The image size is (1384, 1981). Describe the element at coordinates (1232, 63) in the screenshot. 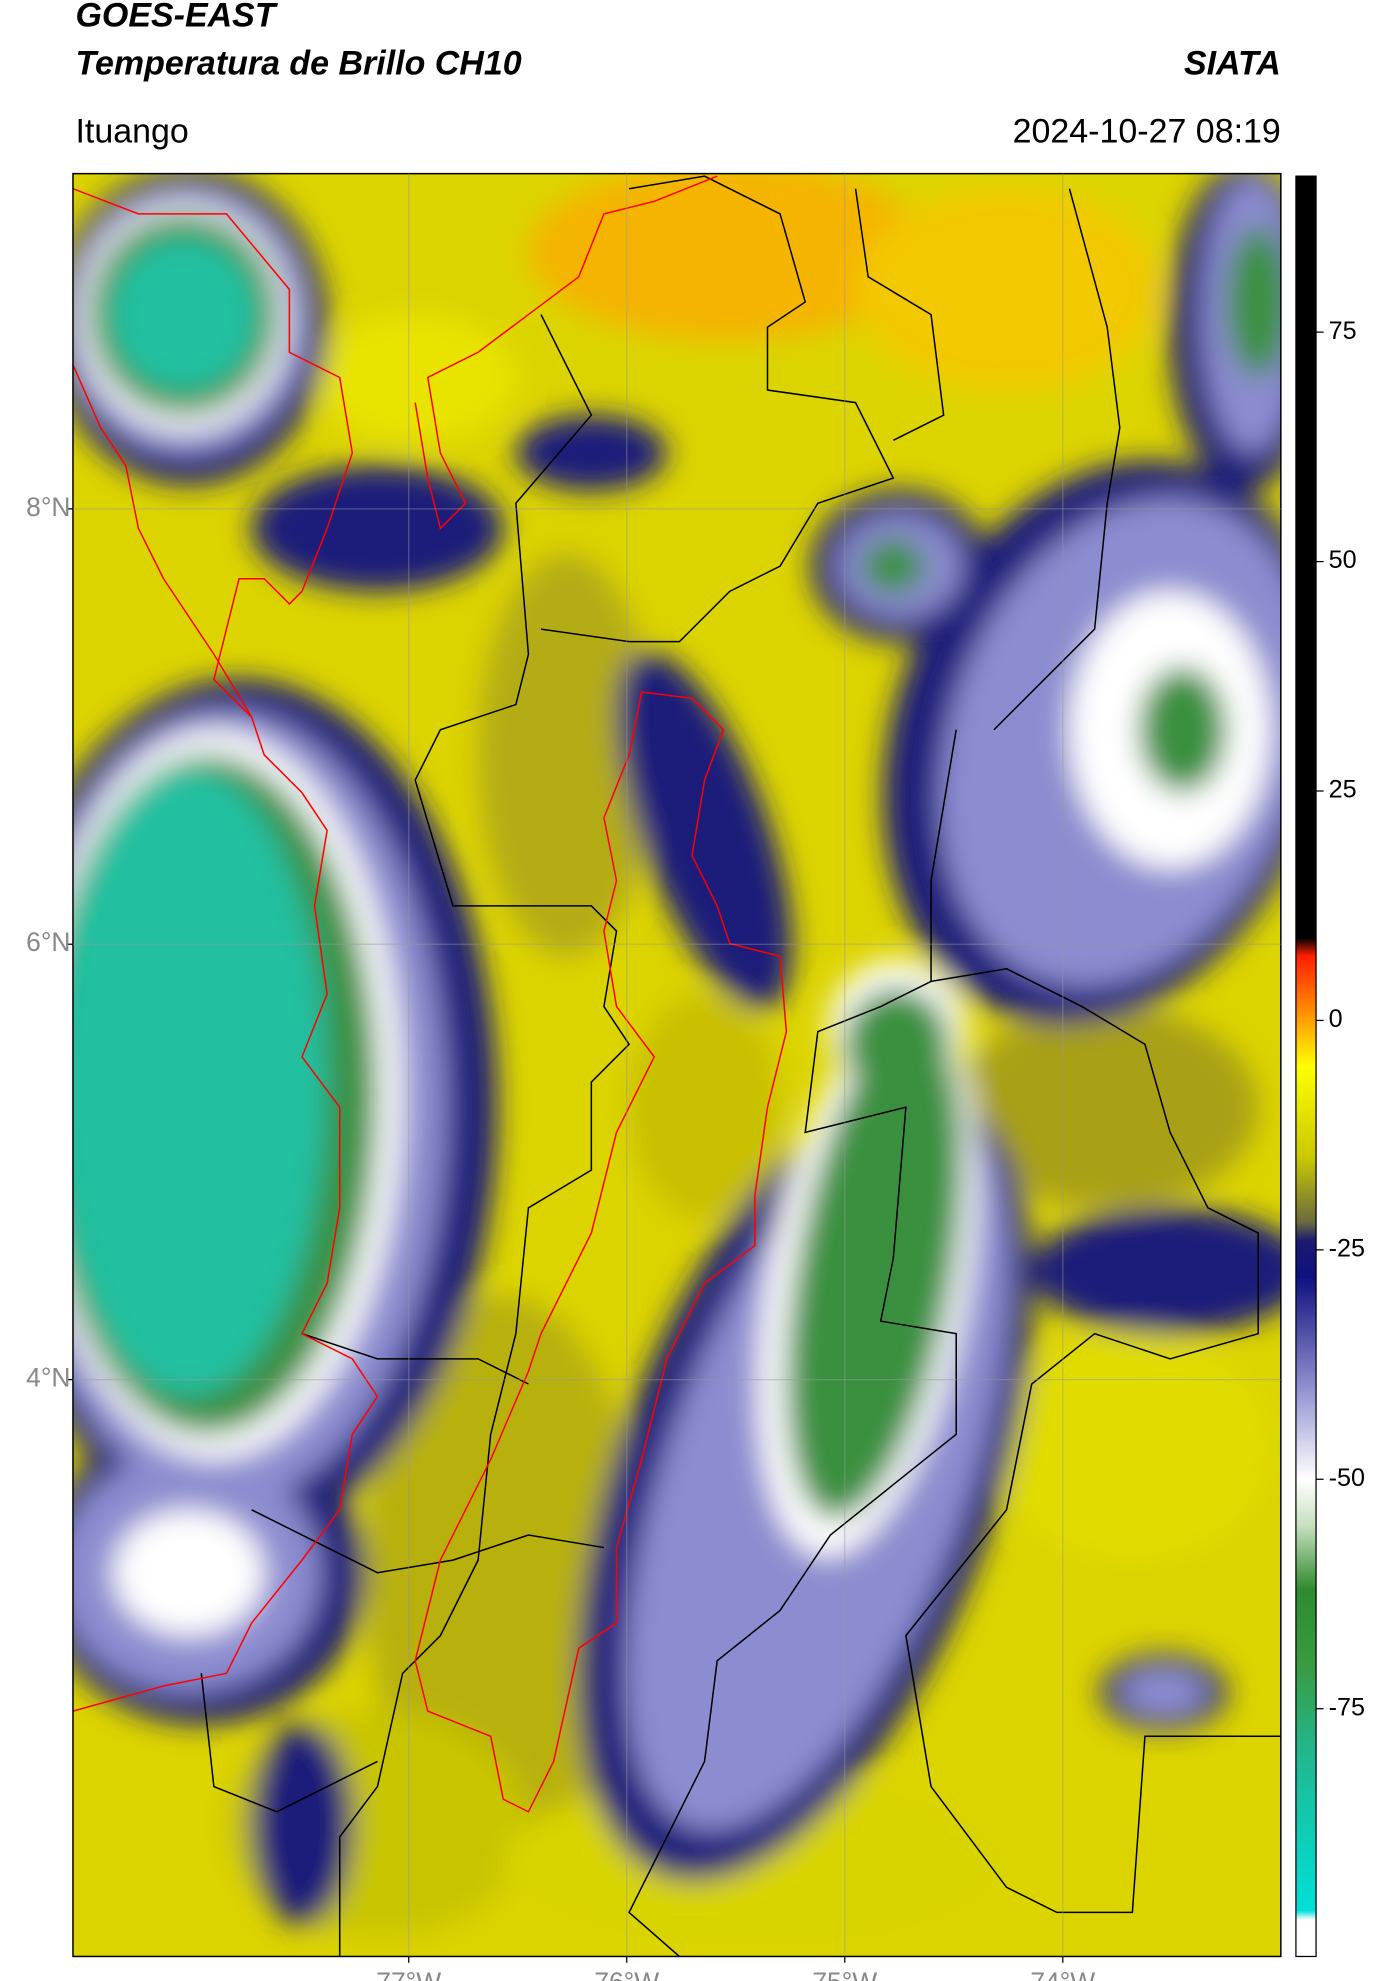

I see `source: SIATA` at that location.